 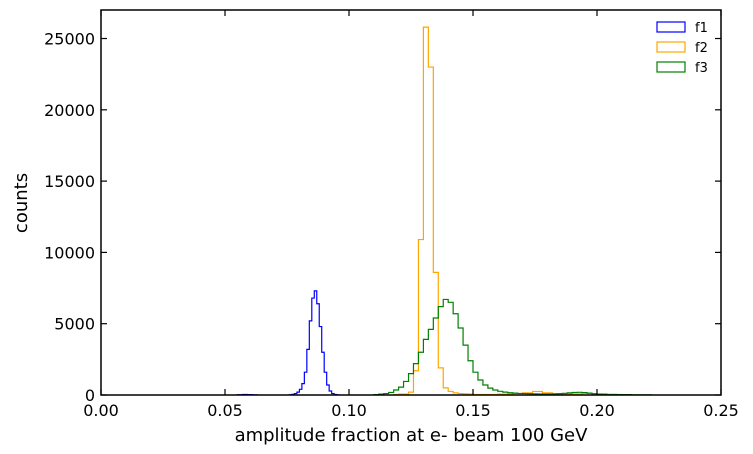 What do you see at coordinates (412, 435) in the screenshot?
I see `x-axis-title: amplitude fraction at e- beam 100 GeV` at bounding box center [412, 435].